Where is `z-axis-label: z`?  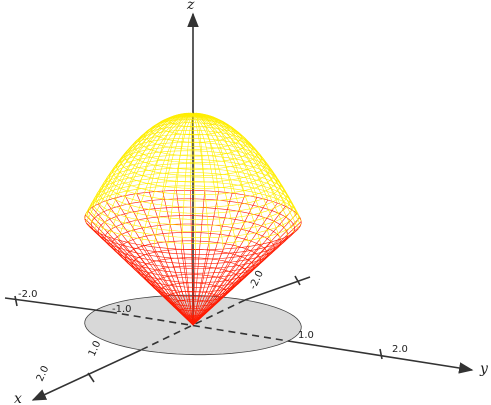 z-axis-label: z is located at coordinates (190, 6).